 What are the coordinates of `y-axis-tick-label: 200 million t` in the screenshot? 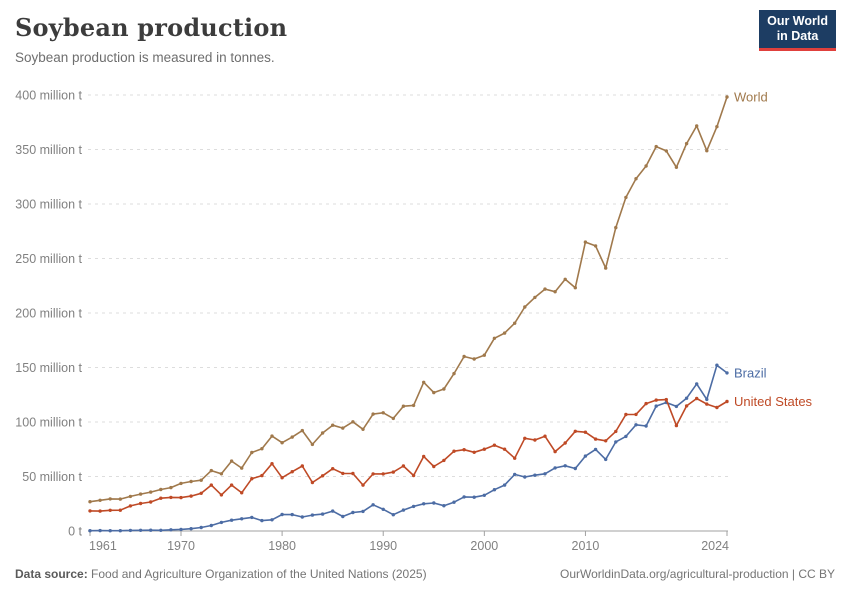 It's located at (48, 314).